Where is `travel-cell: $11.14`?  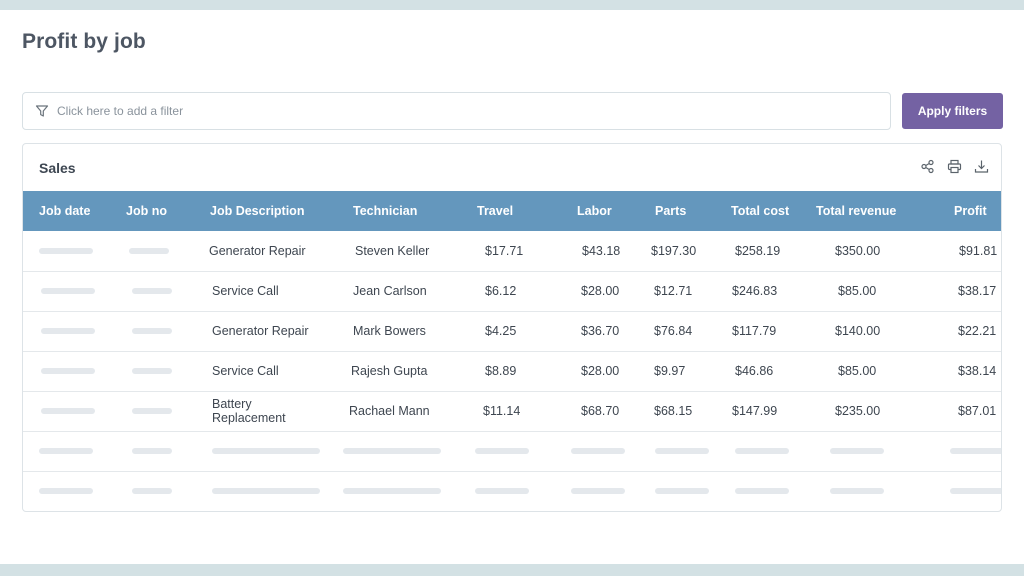 travel-cell: $11.14 is located at coordinates (502, 411).